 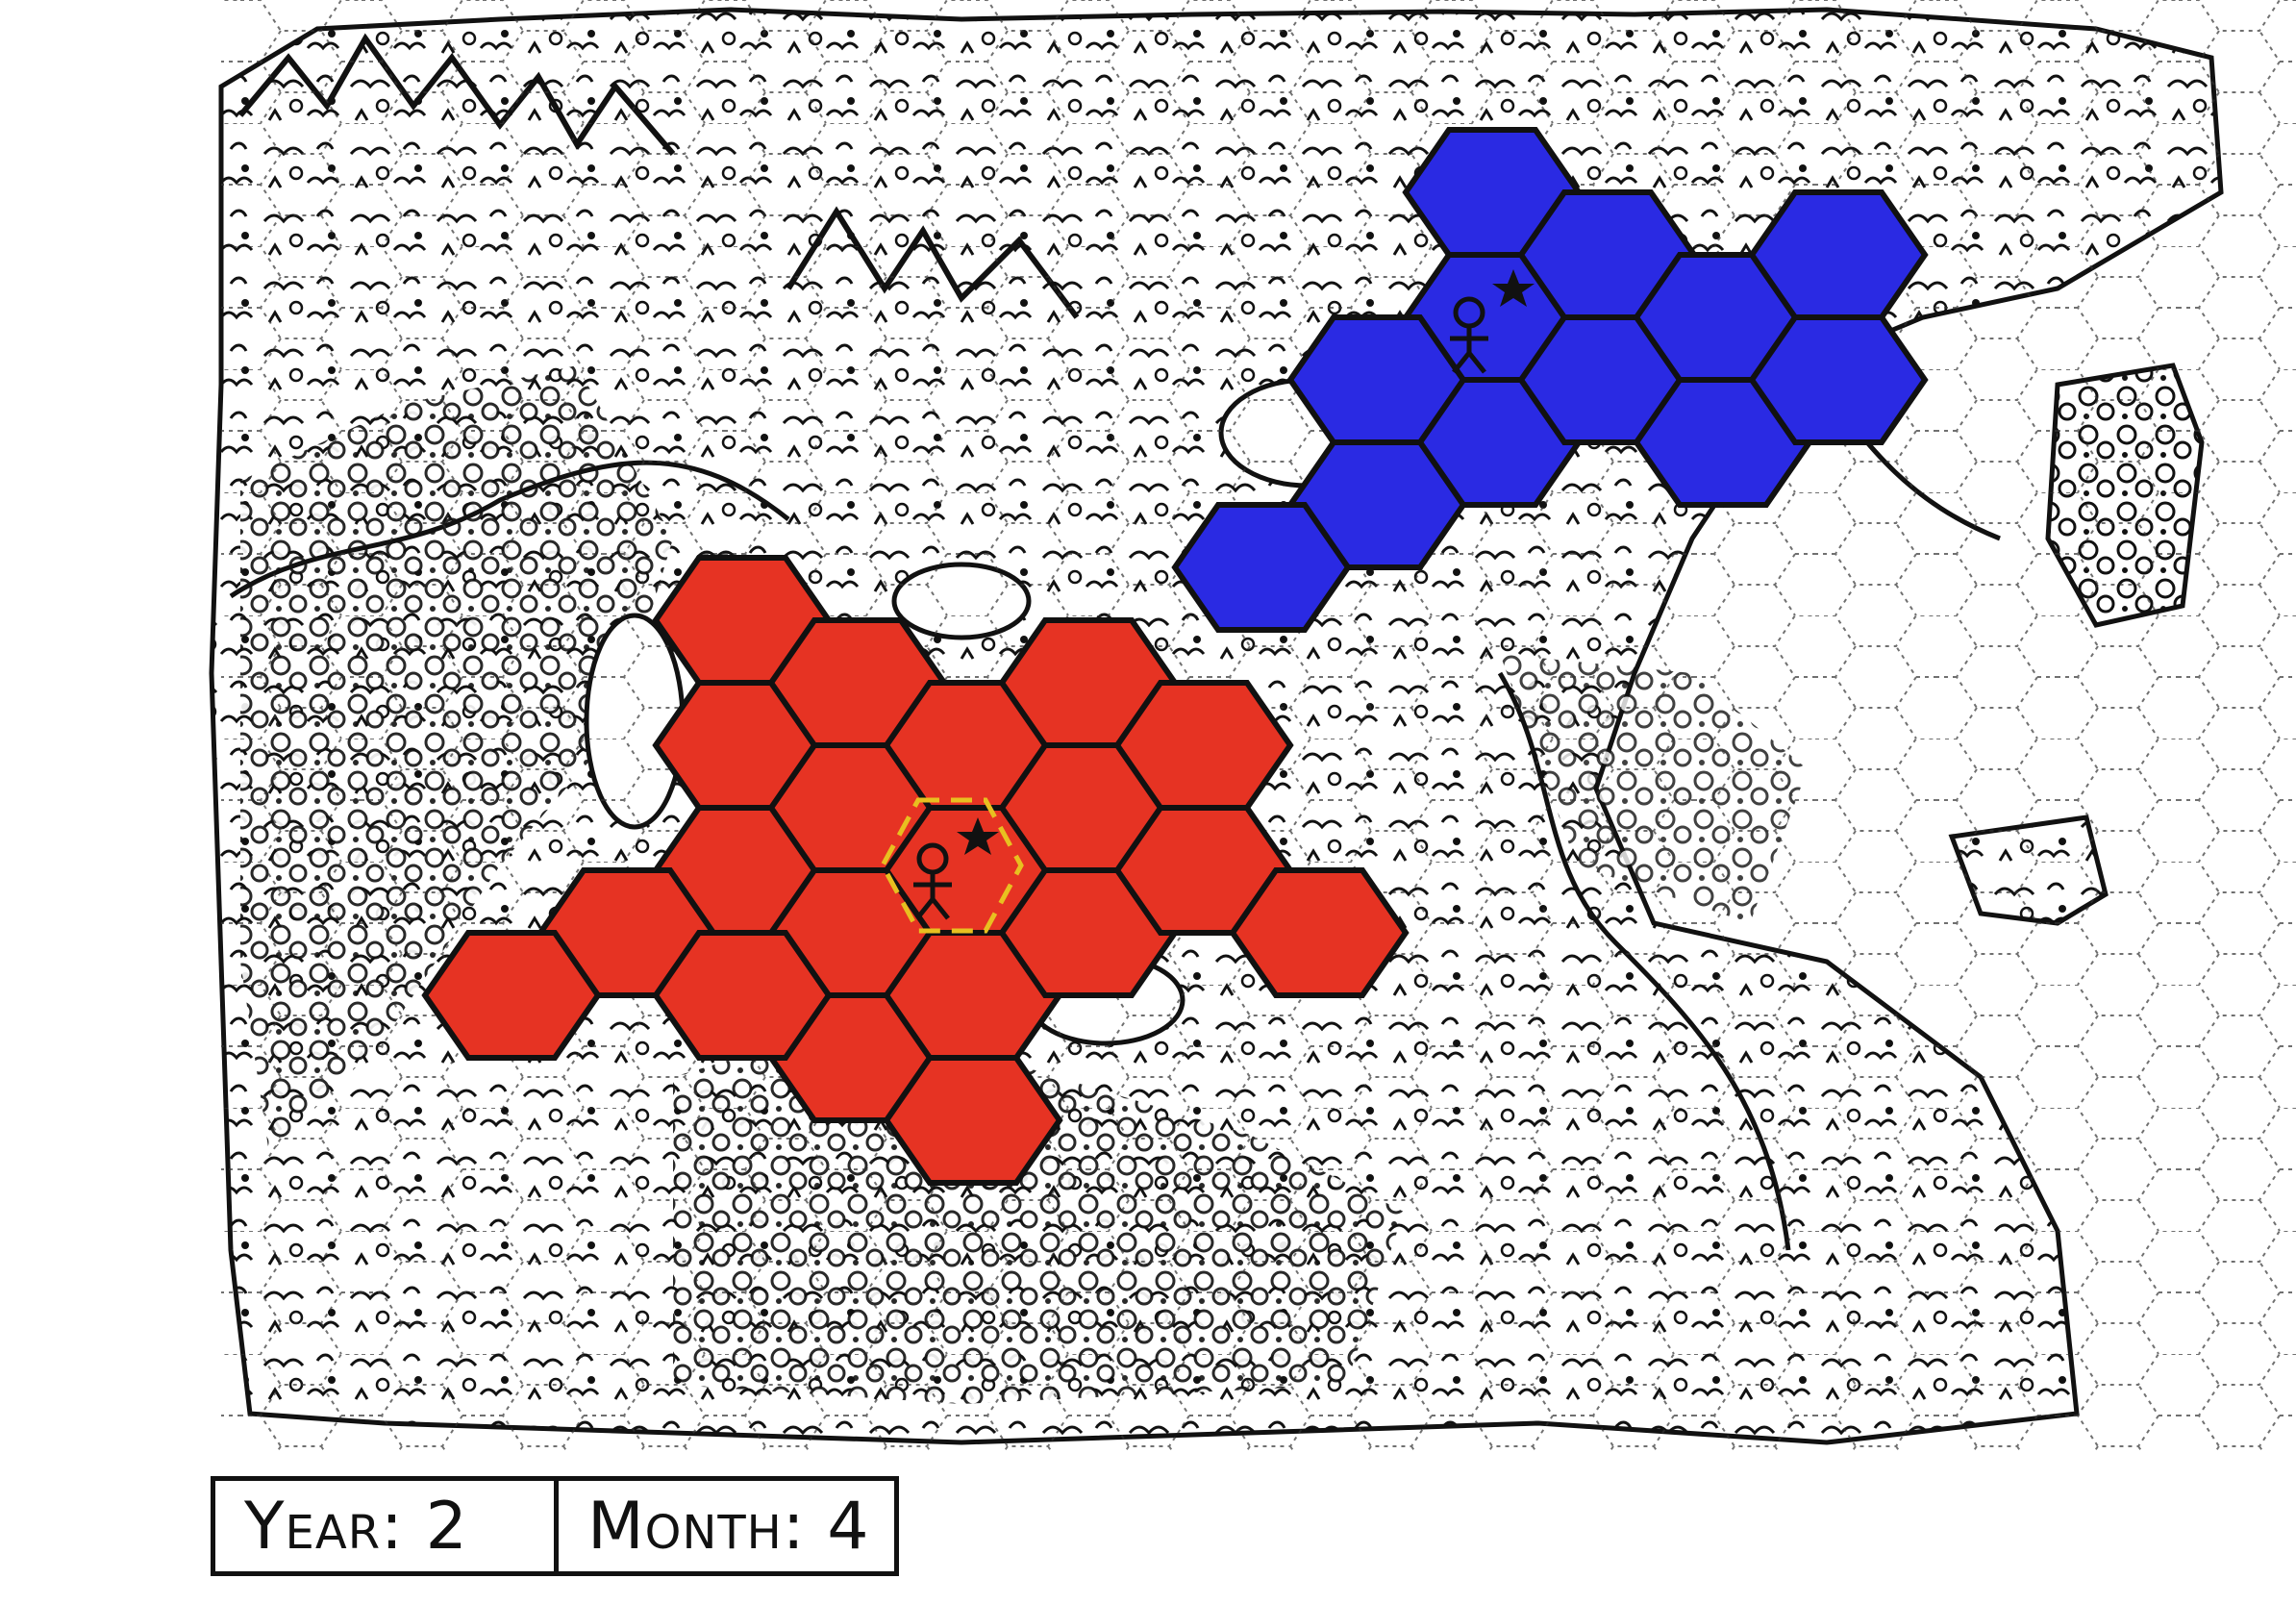 I want to click on date-status-bar: Year: 2 Month: 4, so click(x=555, y=1526).